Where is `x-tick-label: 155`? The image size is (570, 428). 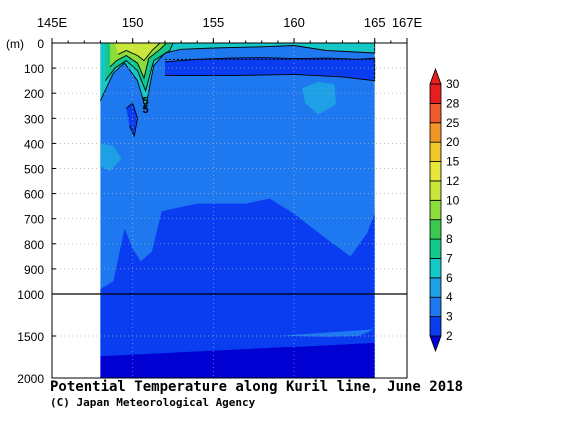
x-tick-label: 155 is located at coordinates (214, 22).